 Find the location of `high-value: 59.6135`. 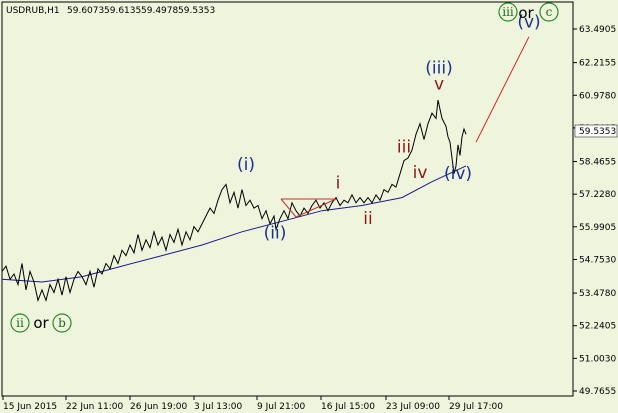

high-value: 59.6135 is located at coordinates (122, 11).